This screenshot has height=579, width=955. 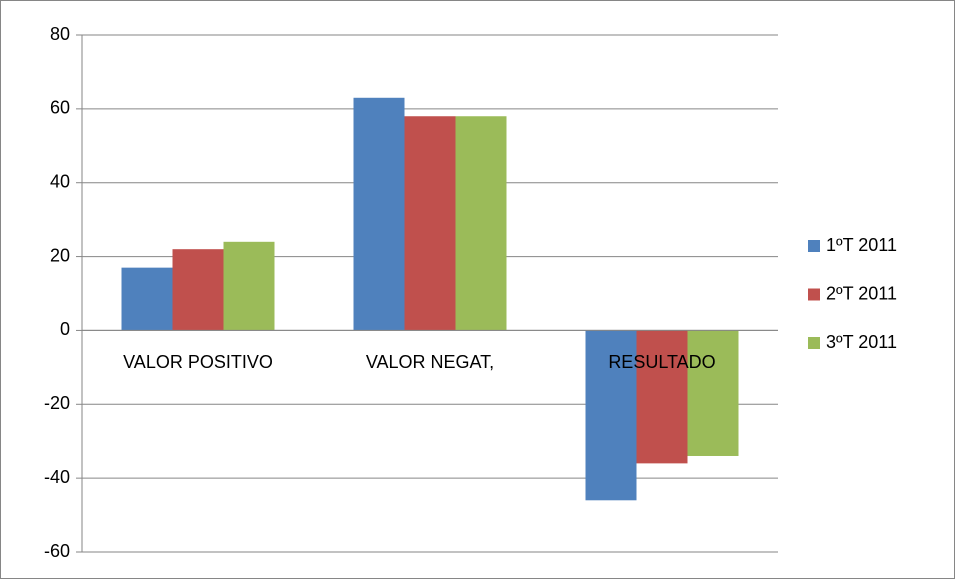 What do you see at coordinates (661, 362) in the screenshot?
I see `x-tick-label: RESULTADO` at bounding box center [661, 362].